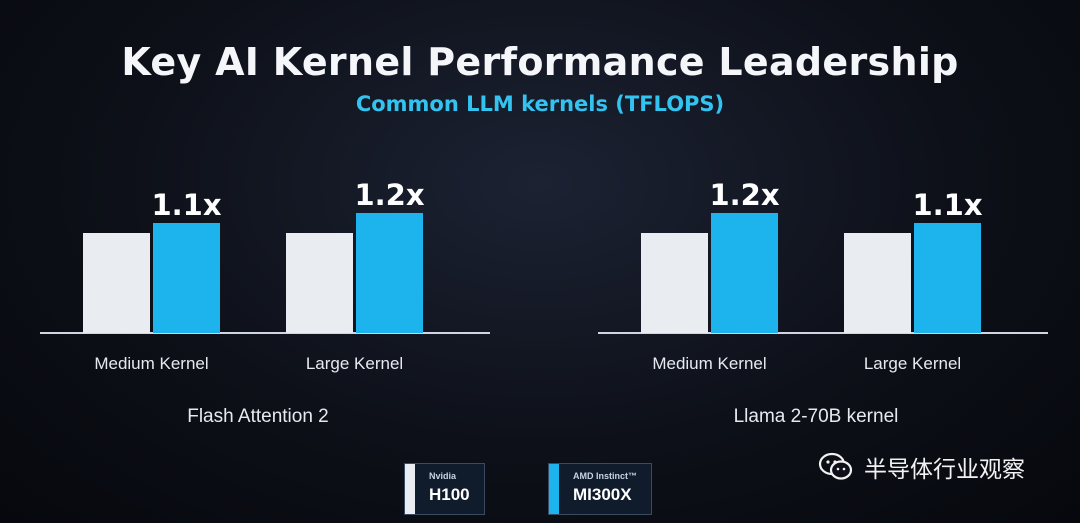 The height and width of the screenshot is (523, 1080). I want to click on watermark: 半导体行业观察, so click(921, 467).